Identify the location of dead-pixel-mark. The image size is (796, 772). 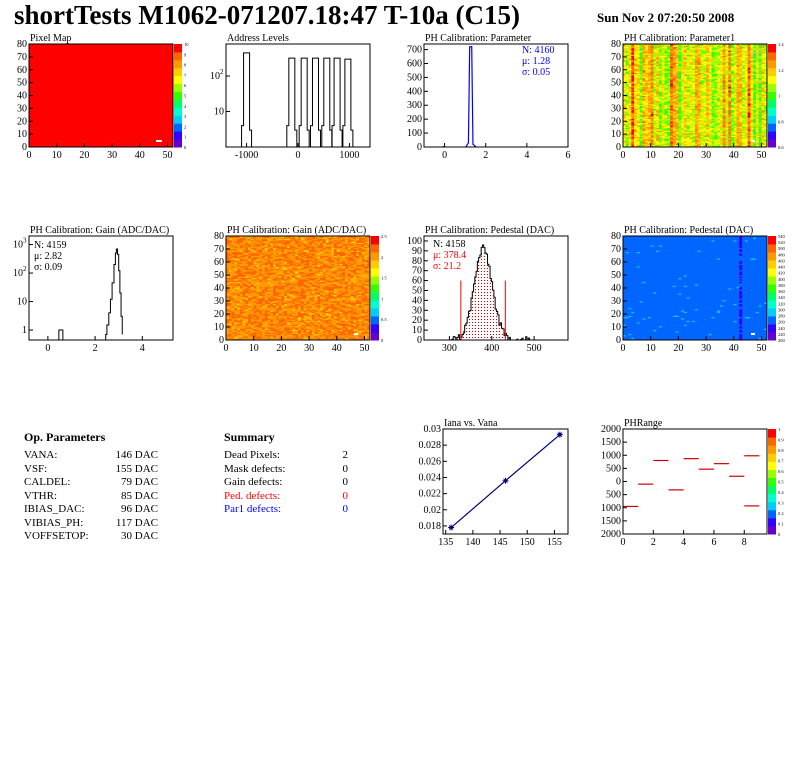
(159, 141).